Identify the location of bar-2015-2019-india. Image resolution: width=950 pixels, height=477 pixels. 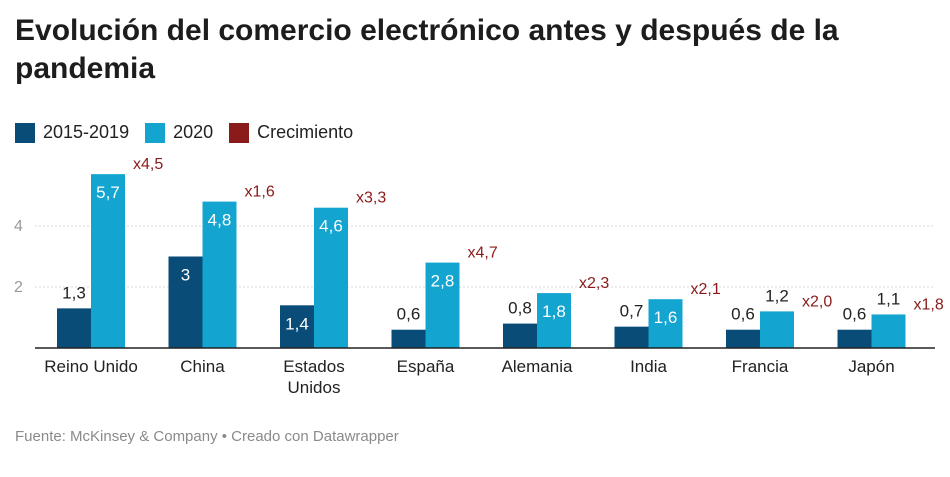
(631, 337).